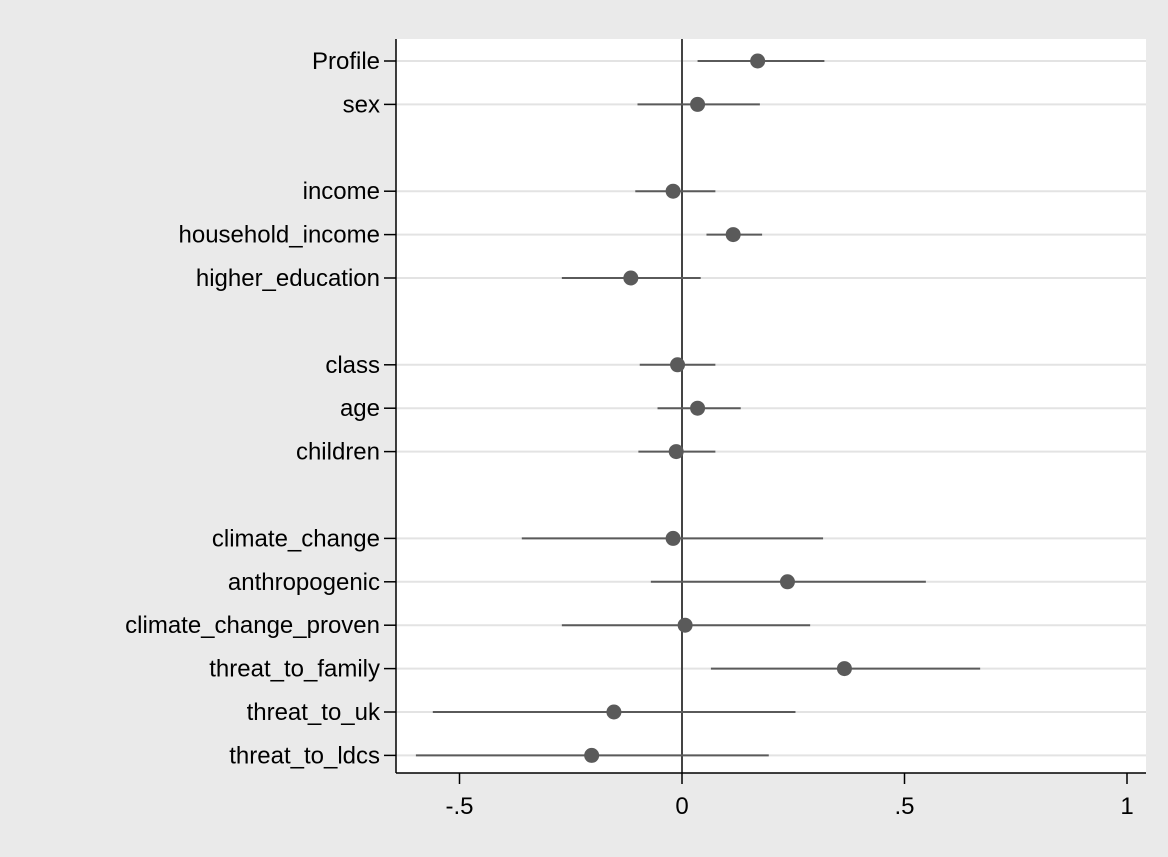 This screenshot has height=857, width=1168. What do you see at coordinates (252, 625) in the screenshot?
I see `y-axis-label: climate_change_proven` at bounding box center [252, 625].